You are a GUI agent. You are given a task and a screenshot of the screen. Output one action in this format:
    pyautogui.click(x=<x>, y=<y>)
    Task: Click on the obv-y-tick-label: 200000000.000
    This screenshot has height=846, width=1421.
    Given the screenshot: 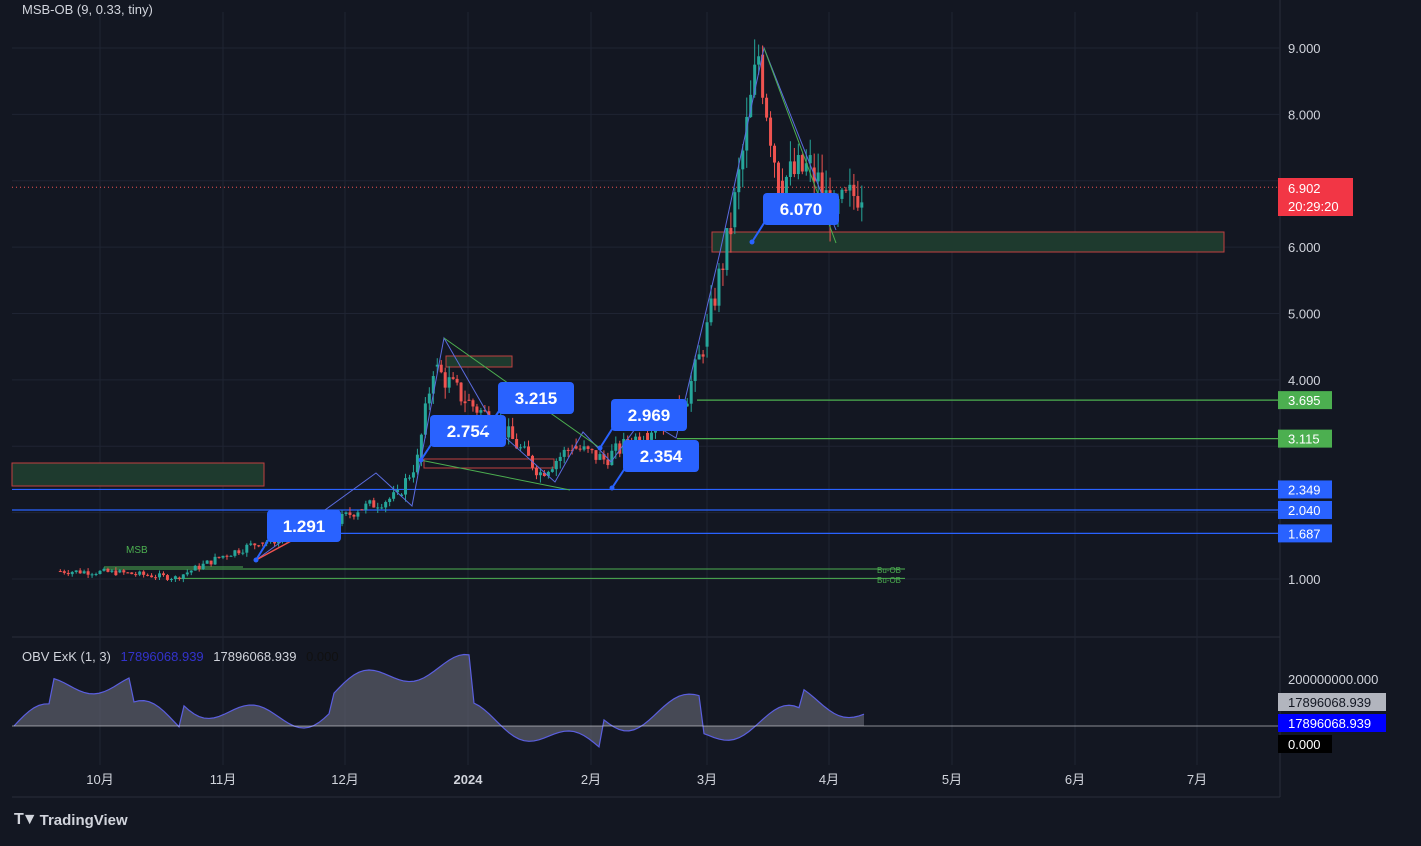 What is the action you would take?
    pyautogui.click(x=1333, y=679)
    